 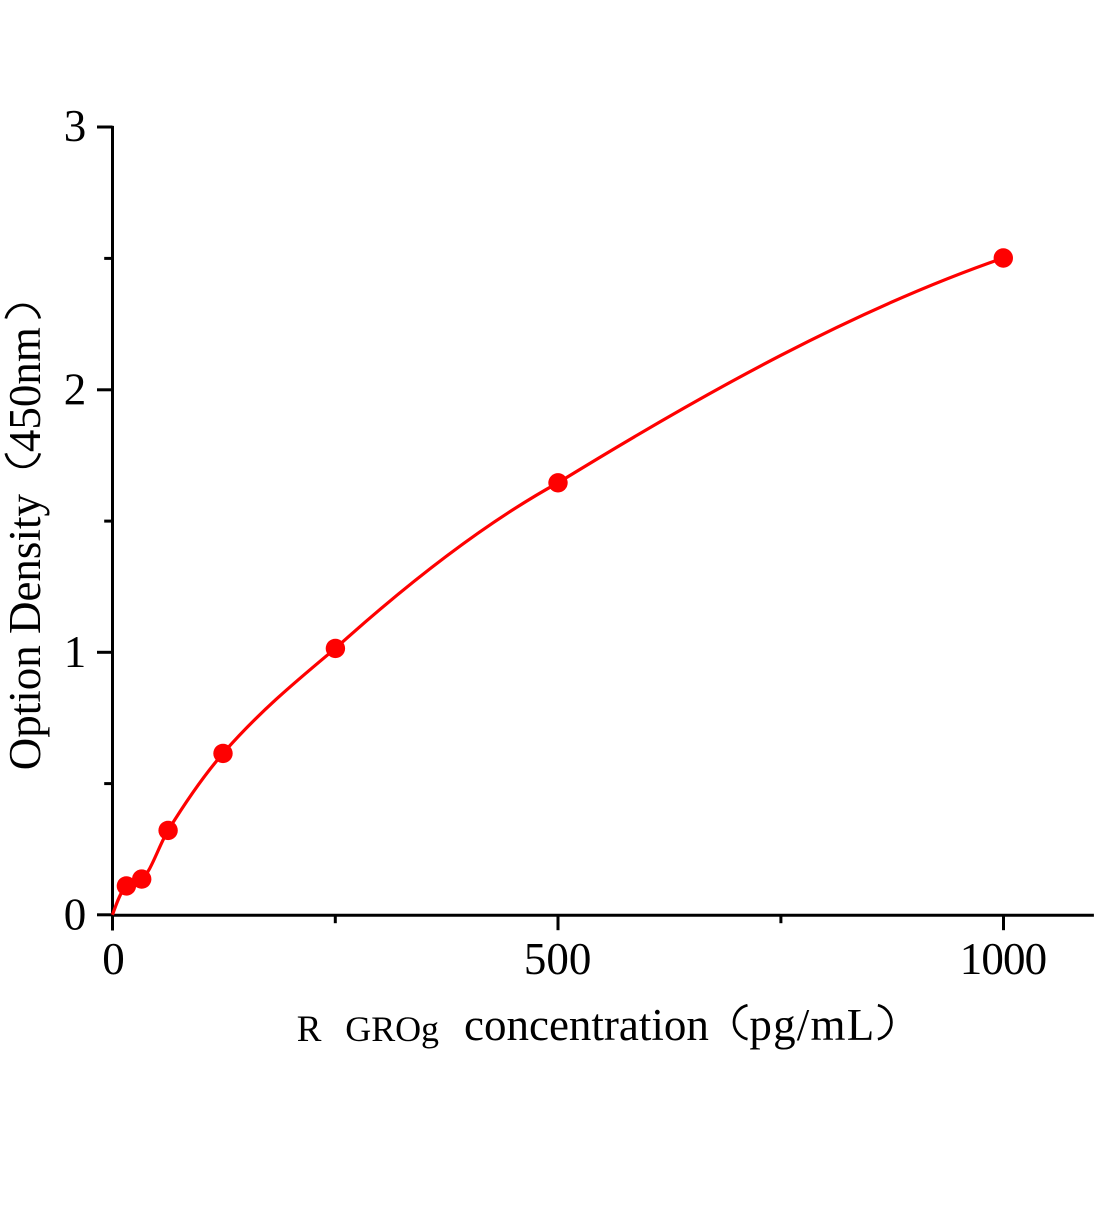 I want to click on svg-text: concentration, so click(x=586, y=1025).